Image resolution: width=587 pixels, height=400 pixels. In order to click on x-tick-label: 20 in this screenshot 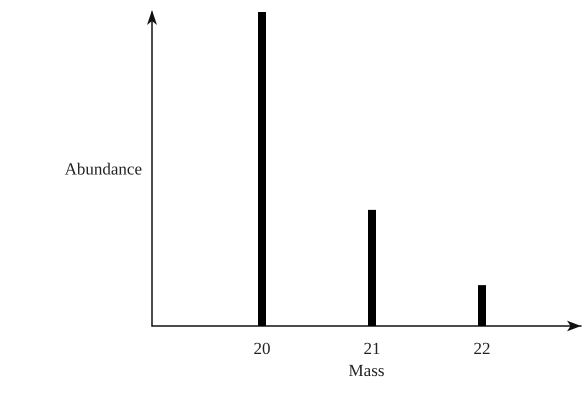, I will do `click(262, 348)`.